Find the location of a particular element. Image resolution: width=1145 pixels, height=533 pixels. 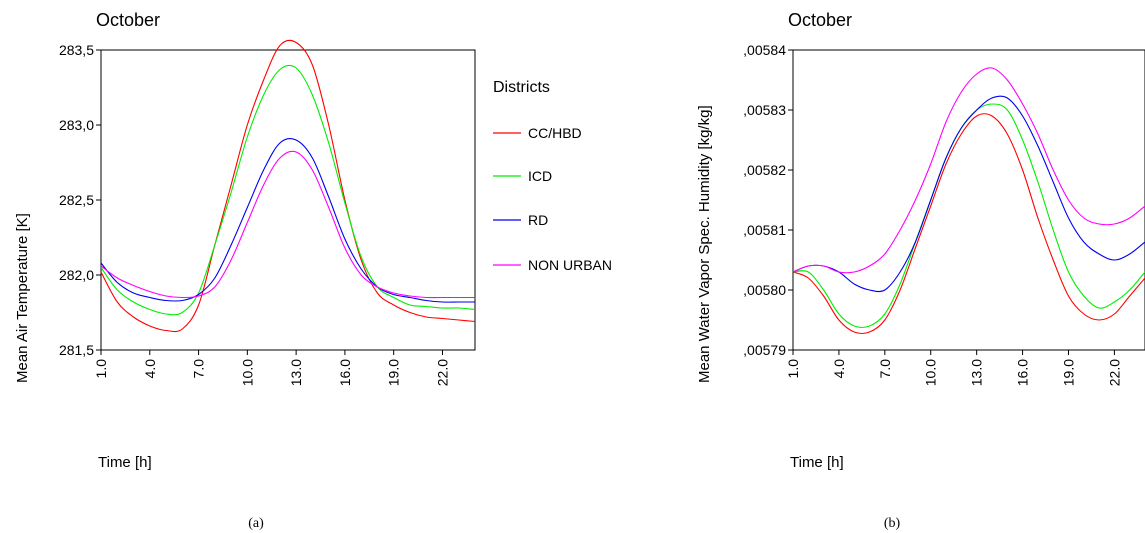

chart-b-xtick-label: 22.0 is located at coordinates (1114, 372).